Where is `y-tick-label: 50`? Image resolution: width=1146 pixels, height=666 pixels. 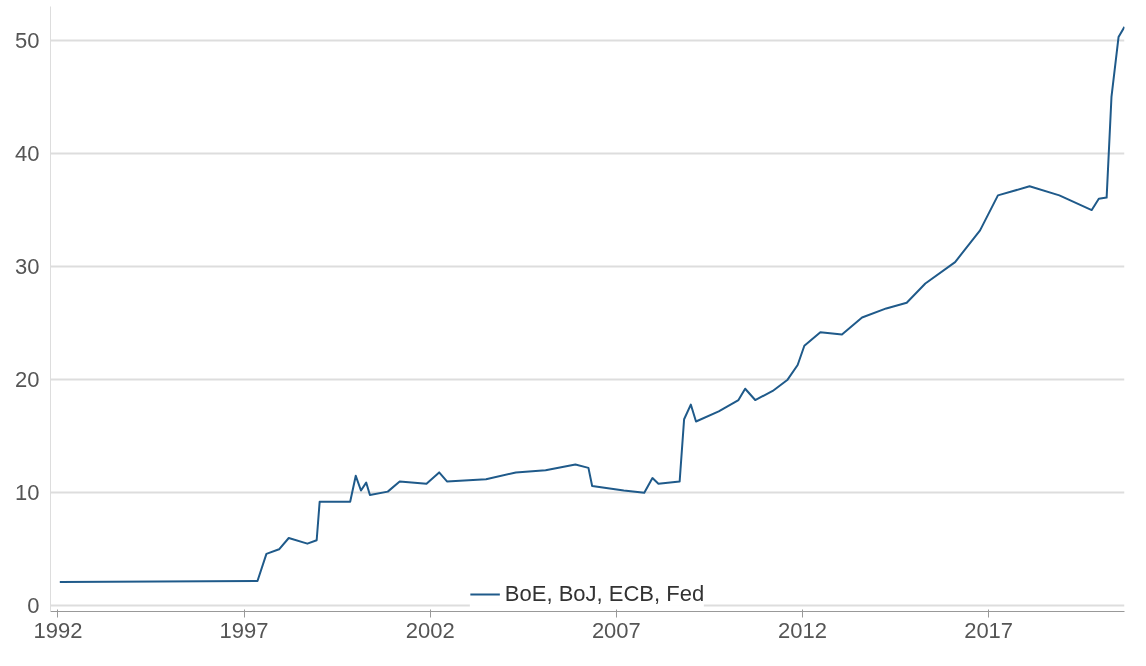
y-tick-label: 50 is located at coordinates (27, 40).